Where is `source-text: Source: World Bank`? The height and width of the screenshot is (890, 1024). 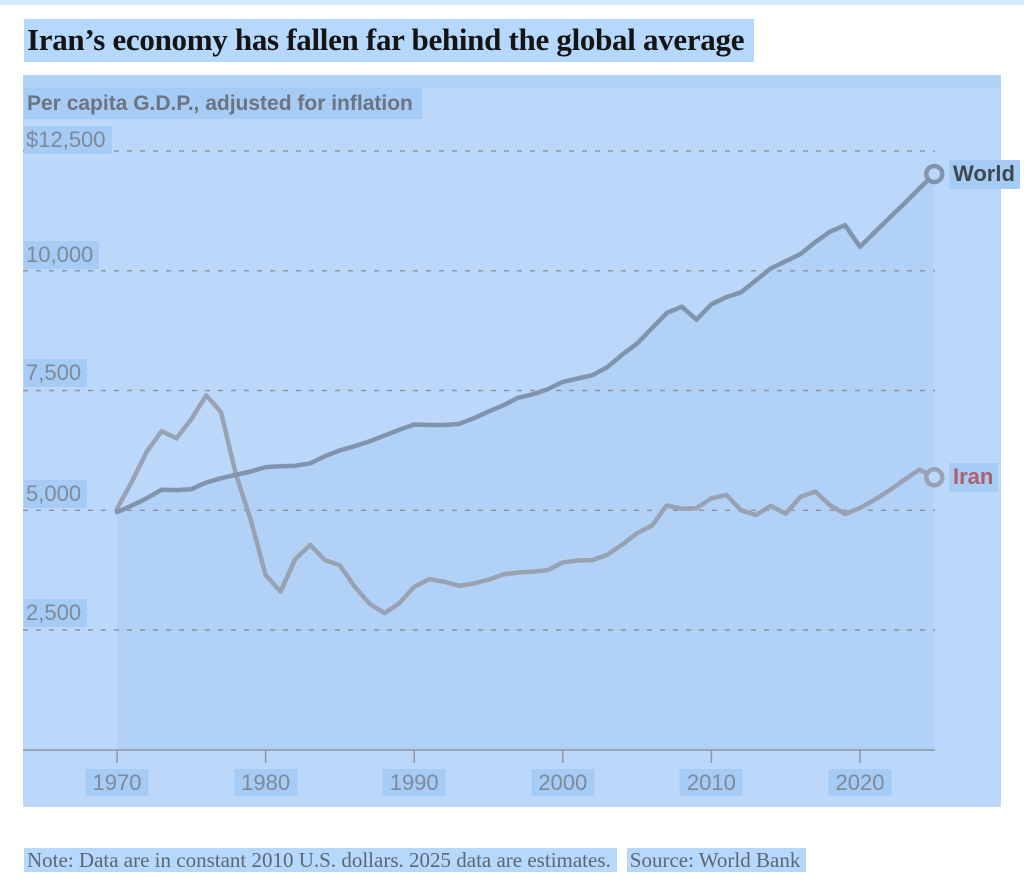
source-text: Source: World Bank is located at coordinates (716, 860).